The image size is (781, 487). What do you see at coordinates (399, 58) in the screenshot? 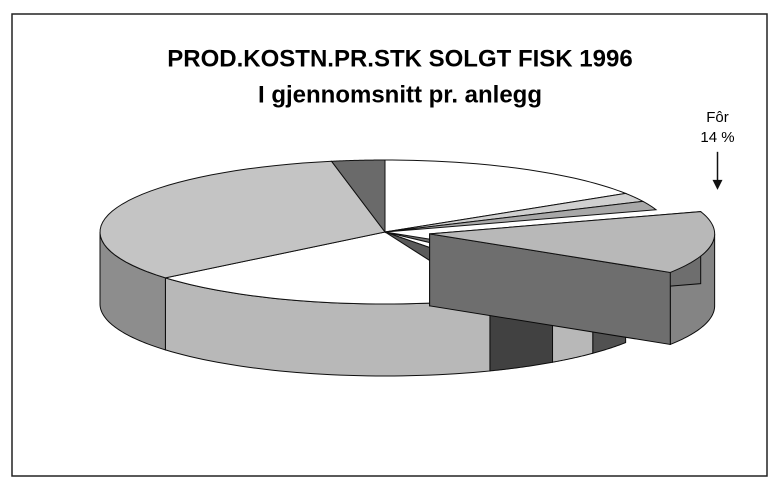
I see `chart-title: PROD.KOSTN.PR.STK SOLGT FISK 1996` at bounding box center [399, 58].